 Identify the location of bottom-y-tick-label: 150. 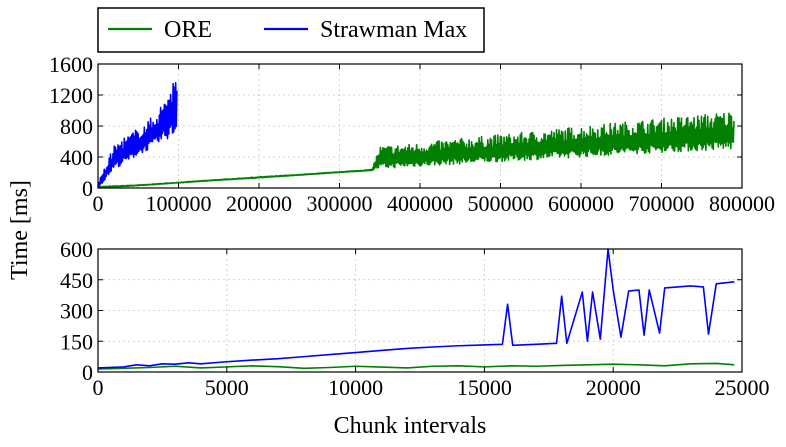
(76, 341).